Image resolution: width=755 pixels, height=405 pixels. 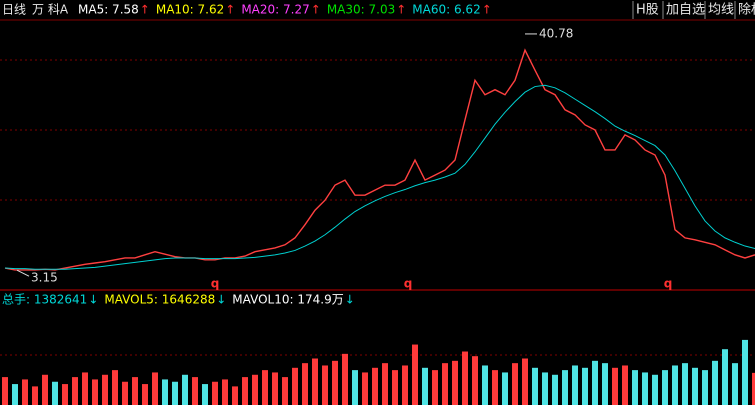 I want to click on low-label: 3.15, so click(x=44, y=278).